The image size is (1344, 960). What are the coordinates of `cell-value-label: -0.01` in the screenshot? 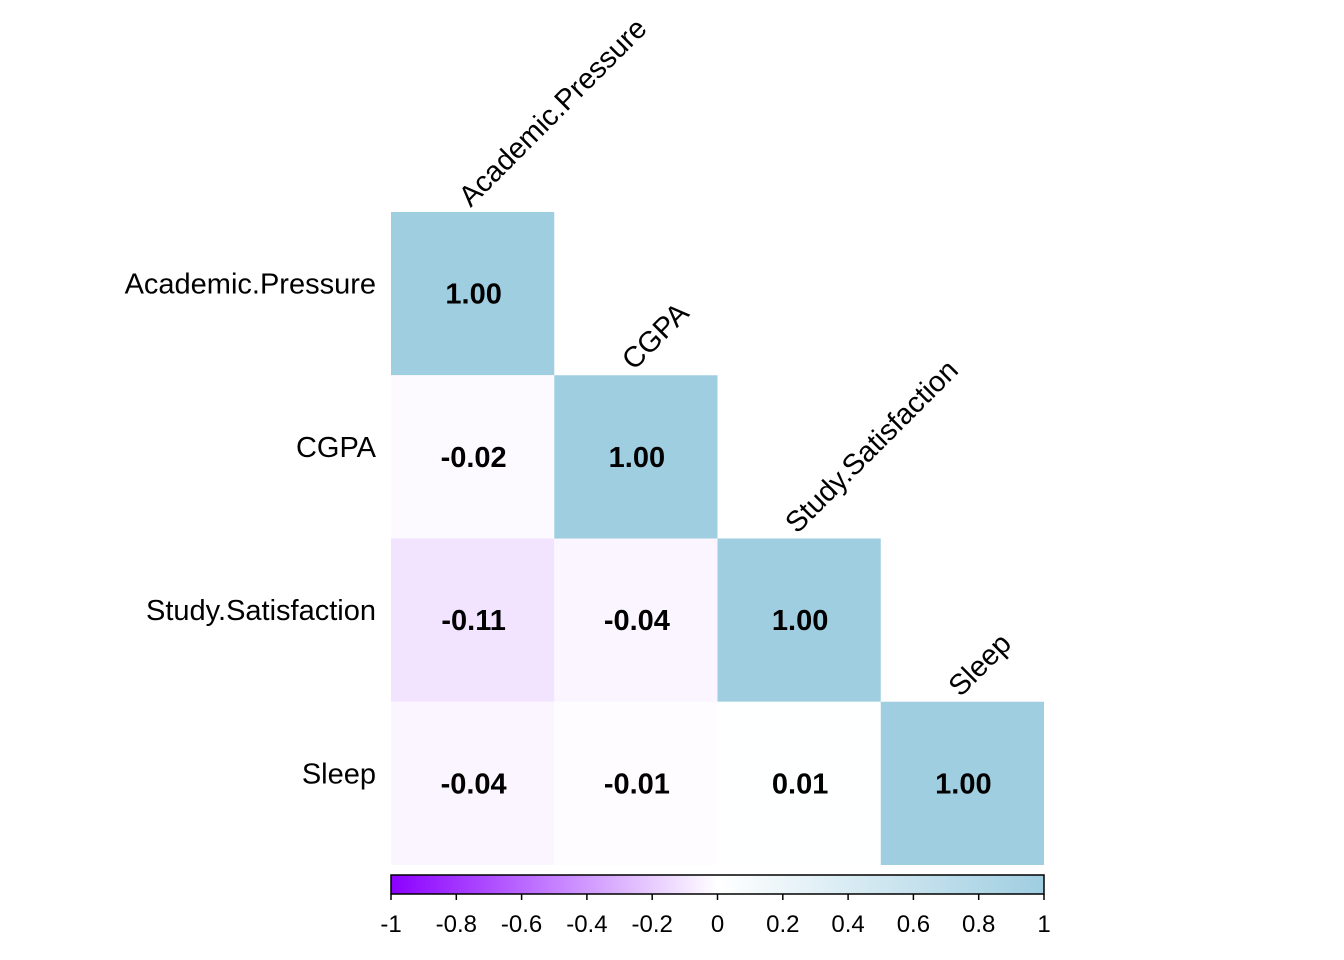 It's located at (637, 784).